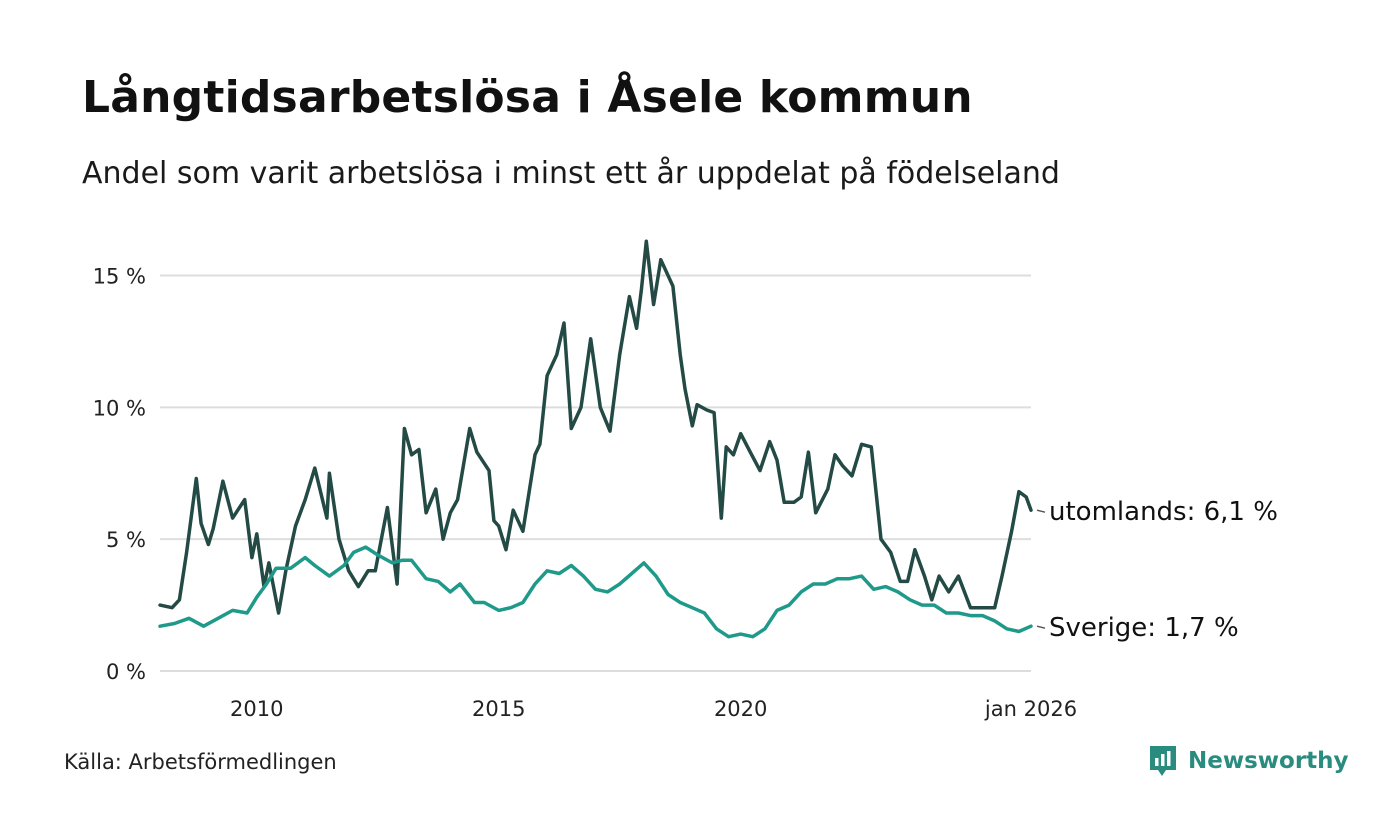 This screenshot has height=840, width=1400. I want to click on chart-title: Långtidsarbetslösa i Åsele kommun, so click(527, 97).